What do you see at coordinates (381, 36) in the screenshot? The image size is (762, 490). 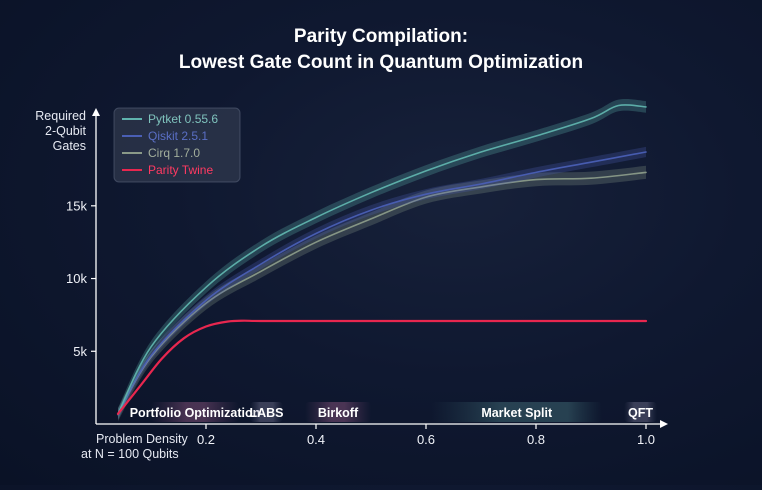 I see `chart-title-line-1: Parity Compilation:` at bounding box center [381, 36].